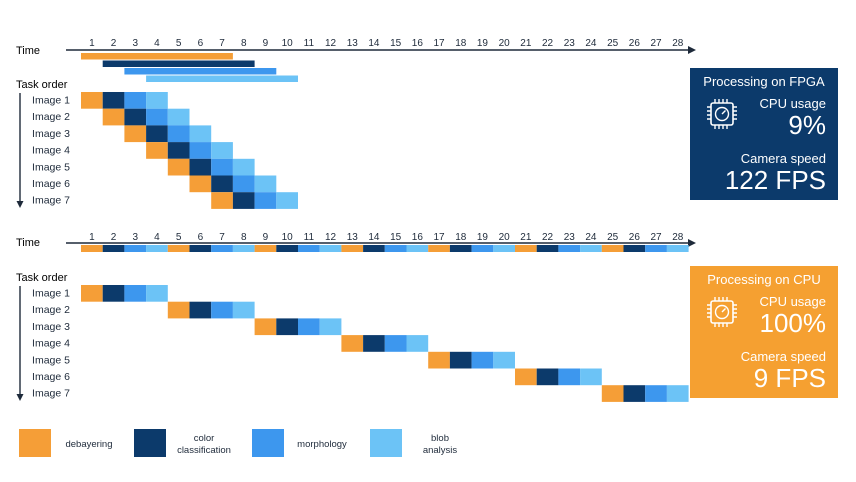  Describe the element at coordinates (28, 243) in the screenshot. I see `cpu-time-label: Time` at that location.